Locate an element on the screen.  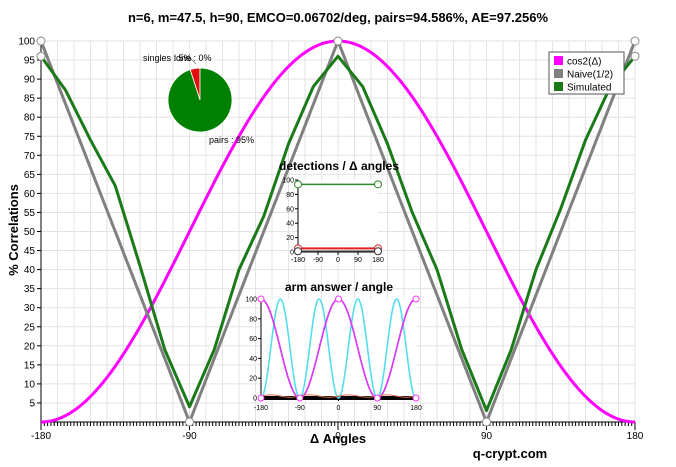
detections-inset: 0 20 40 60 80 100 -180 -90 0 90 180 is located at coordinates (333, 221).